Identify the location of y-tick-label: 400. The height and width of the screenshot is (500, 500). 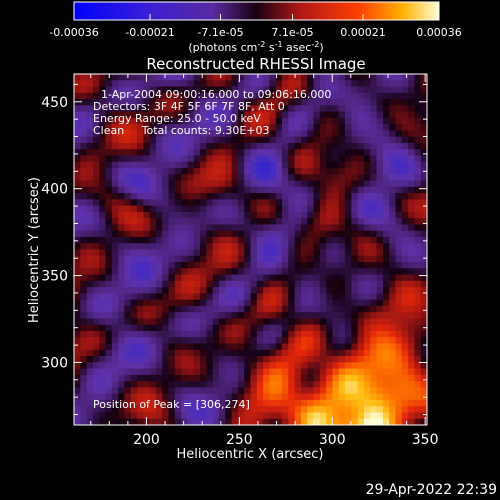
(54, 190).